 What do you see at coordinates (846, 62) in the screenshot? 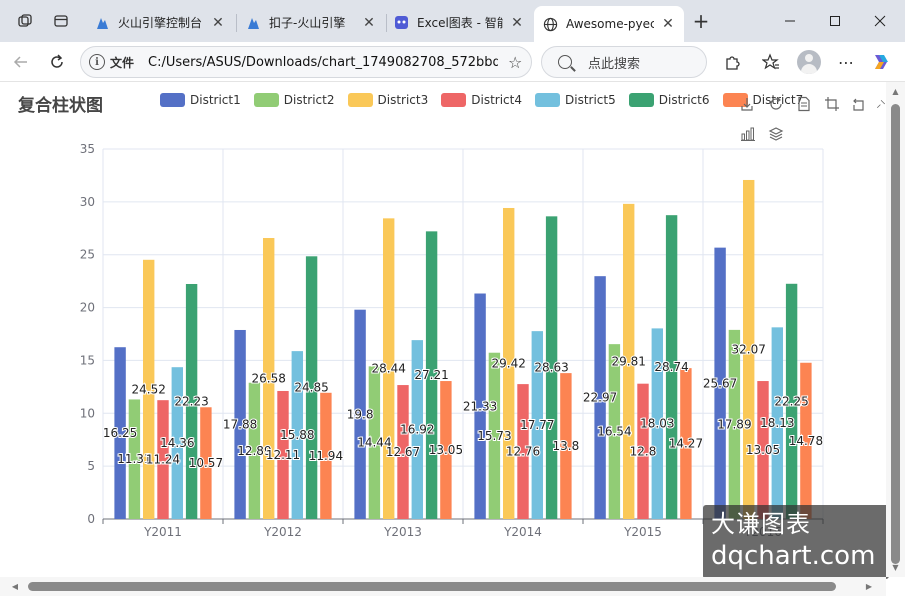
I see `more-icon: ⋯` at bounding box center [846, 62].